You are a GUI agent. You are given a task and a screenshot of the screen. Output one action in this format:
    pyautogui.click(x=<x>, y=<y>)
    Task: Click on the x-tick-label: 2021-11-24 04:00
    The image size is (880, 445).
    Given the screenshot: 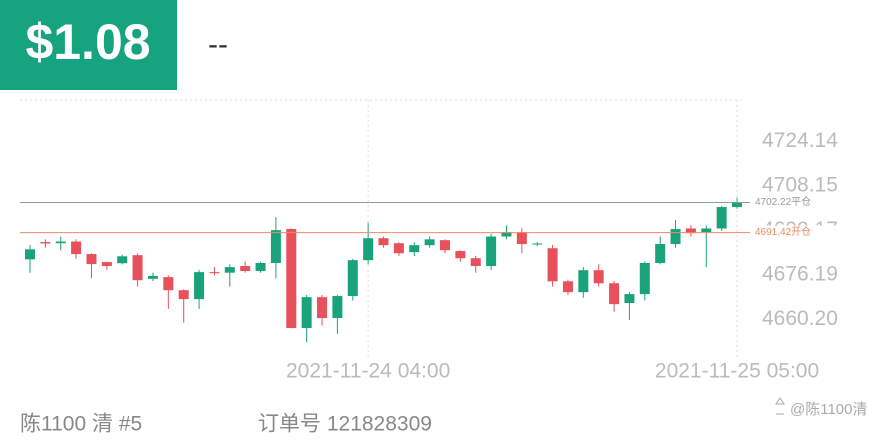 What is the action you would take?
    pyautogui.click(x=368, y=371)
    